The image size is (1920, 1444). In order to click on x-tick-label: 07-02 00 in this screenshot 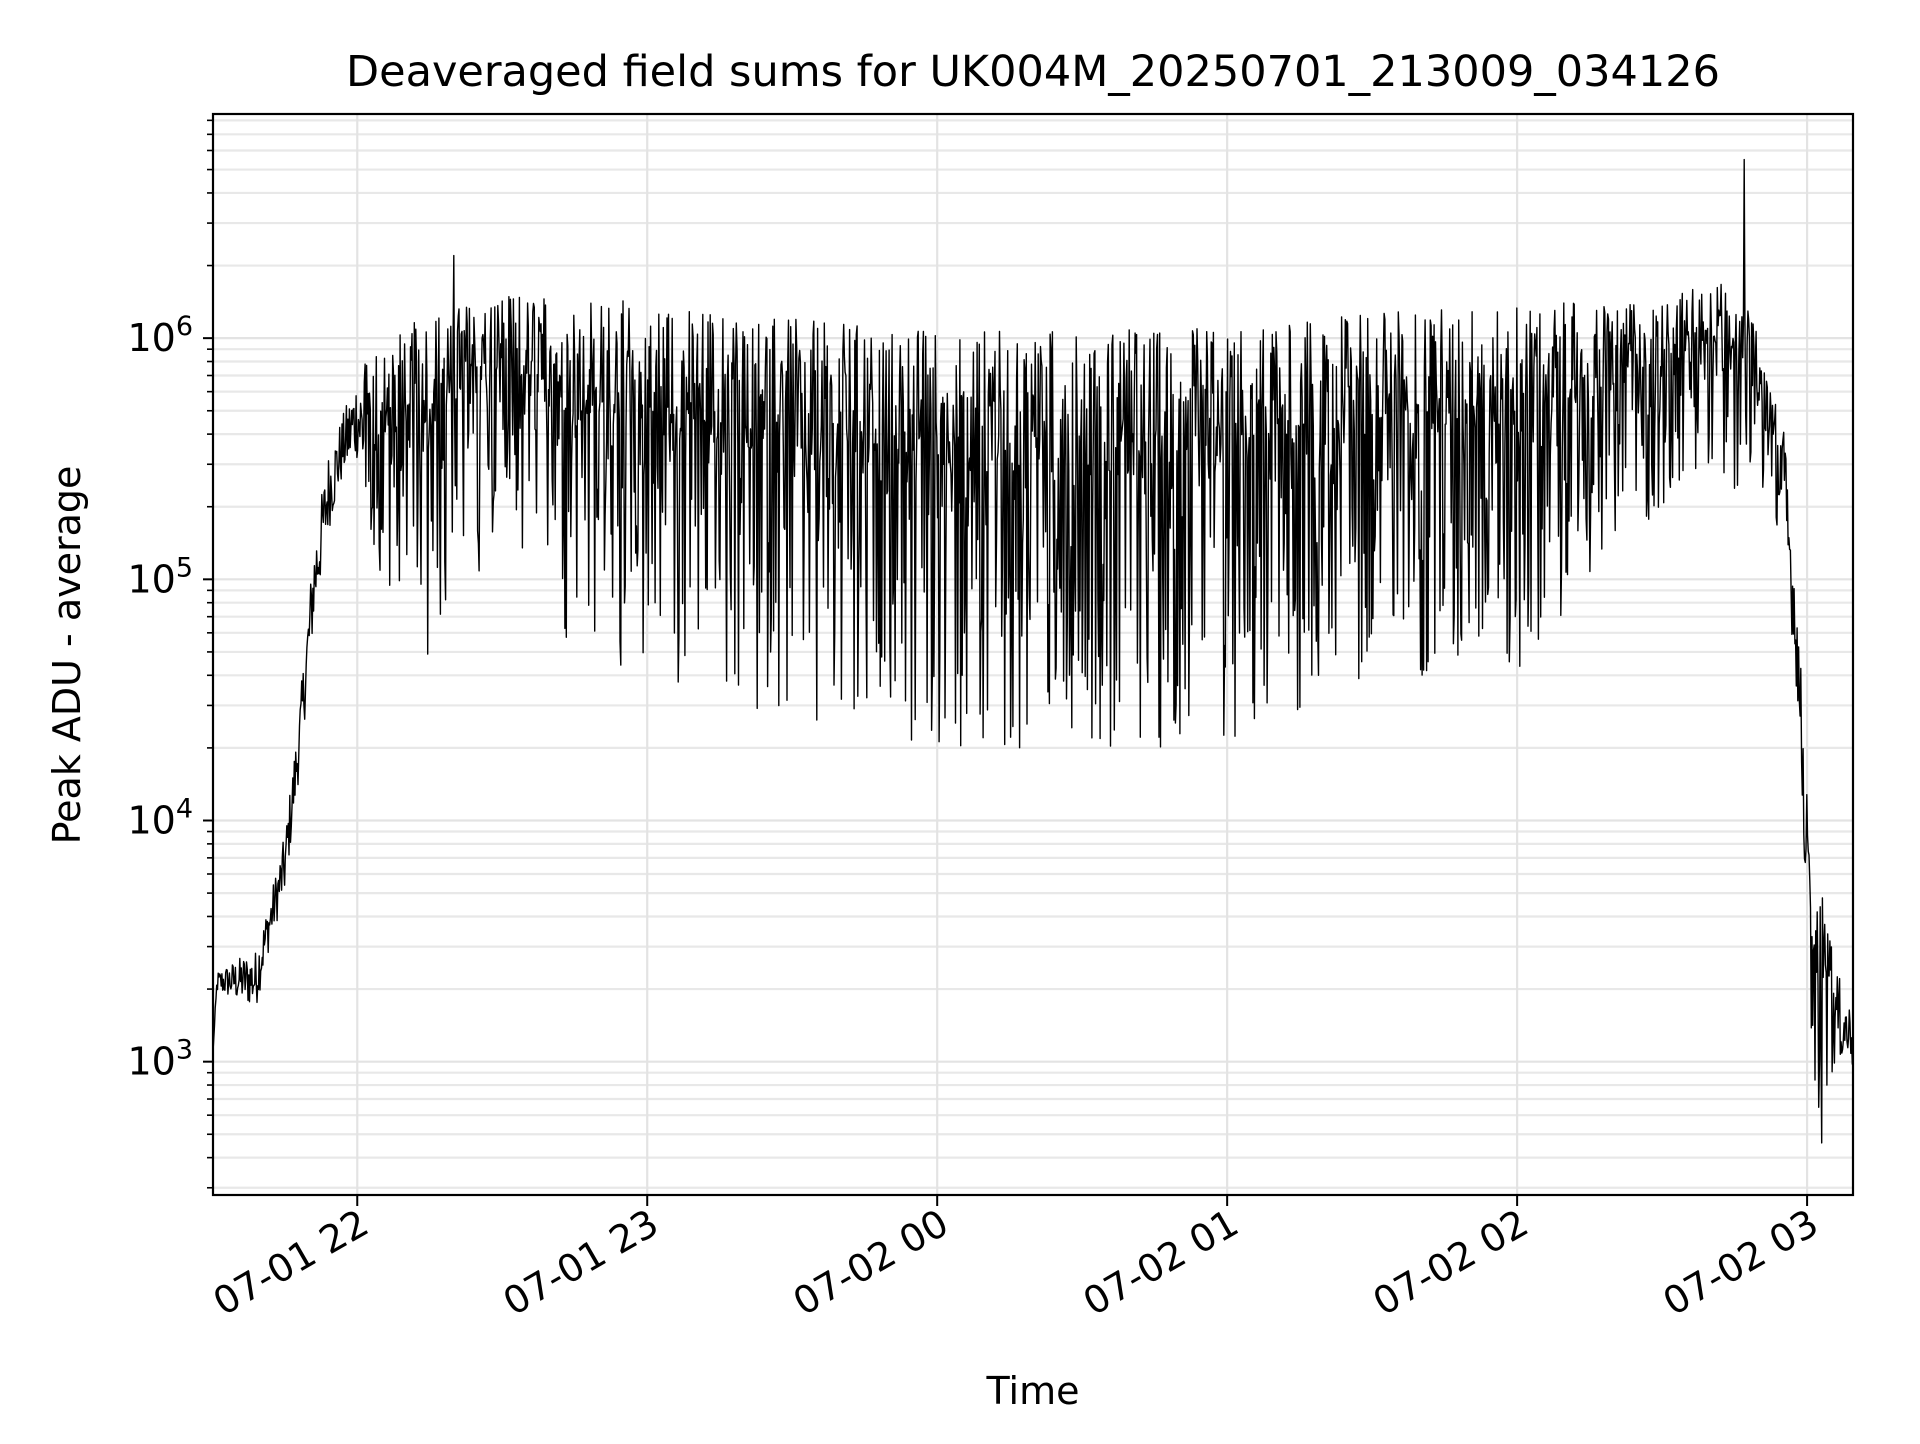, I will do `click(871, 1263)`.